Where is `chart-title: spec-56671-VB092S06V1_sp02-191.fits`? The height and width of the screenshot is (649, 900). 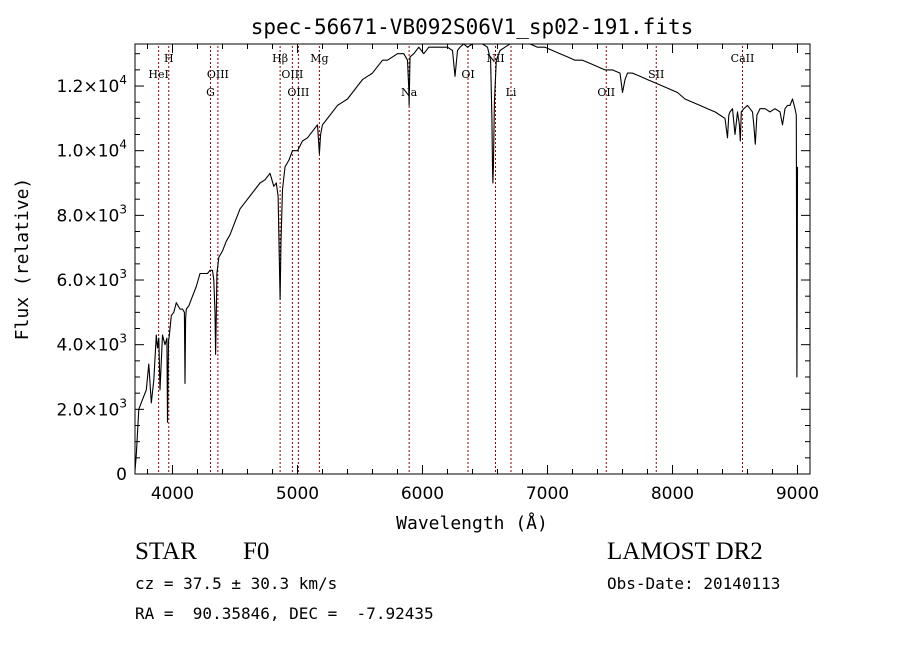
chart-title: spec-56671-VB092S06V1_sp02-191.fits is located at coordinates (472, 27).